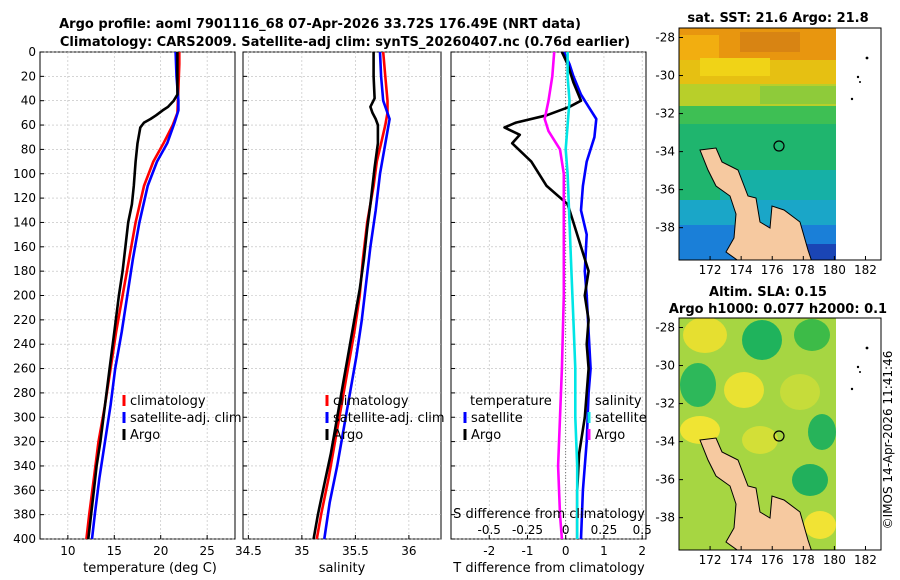  Describe the element at coordinates (24, 344) in the screenshot. I see `depth-tick-label: 240` at that location.